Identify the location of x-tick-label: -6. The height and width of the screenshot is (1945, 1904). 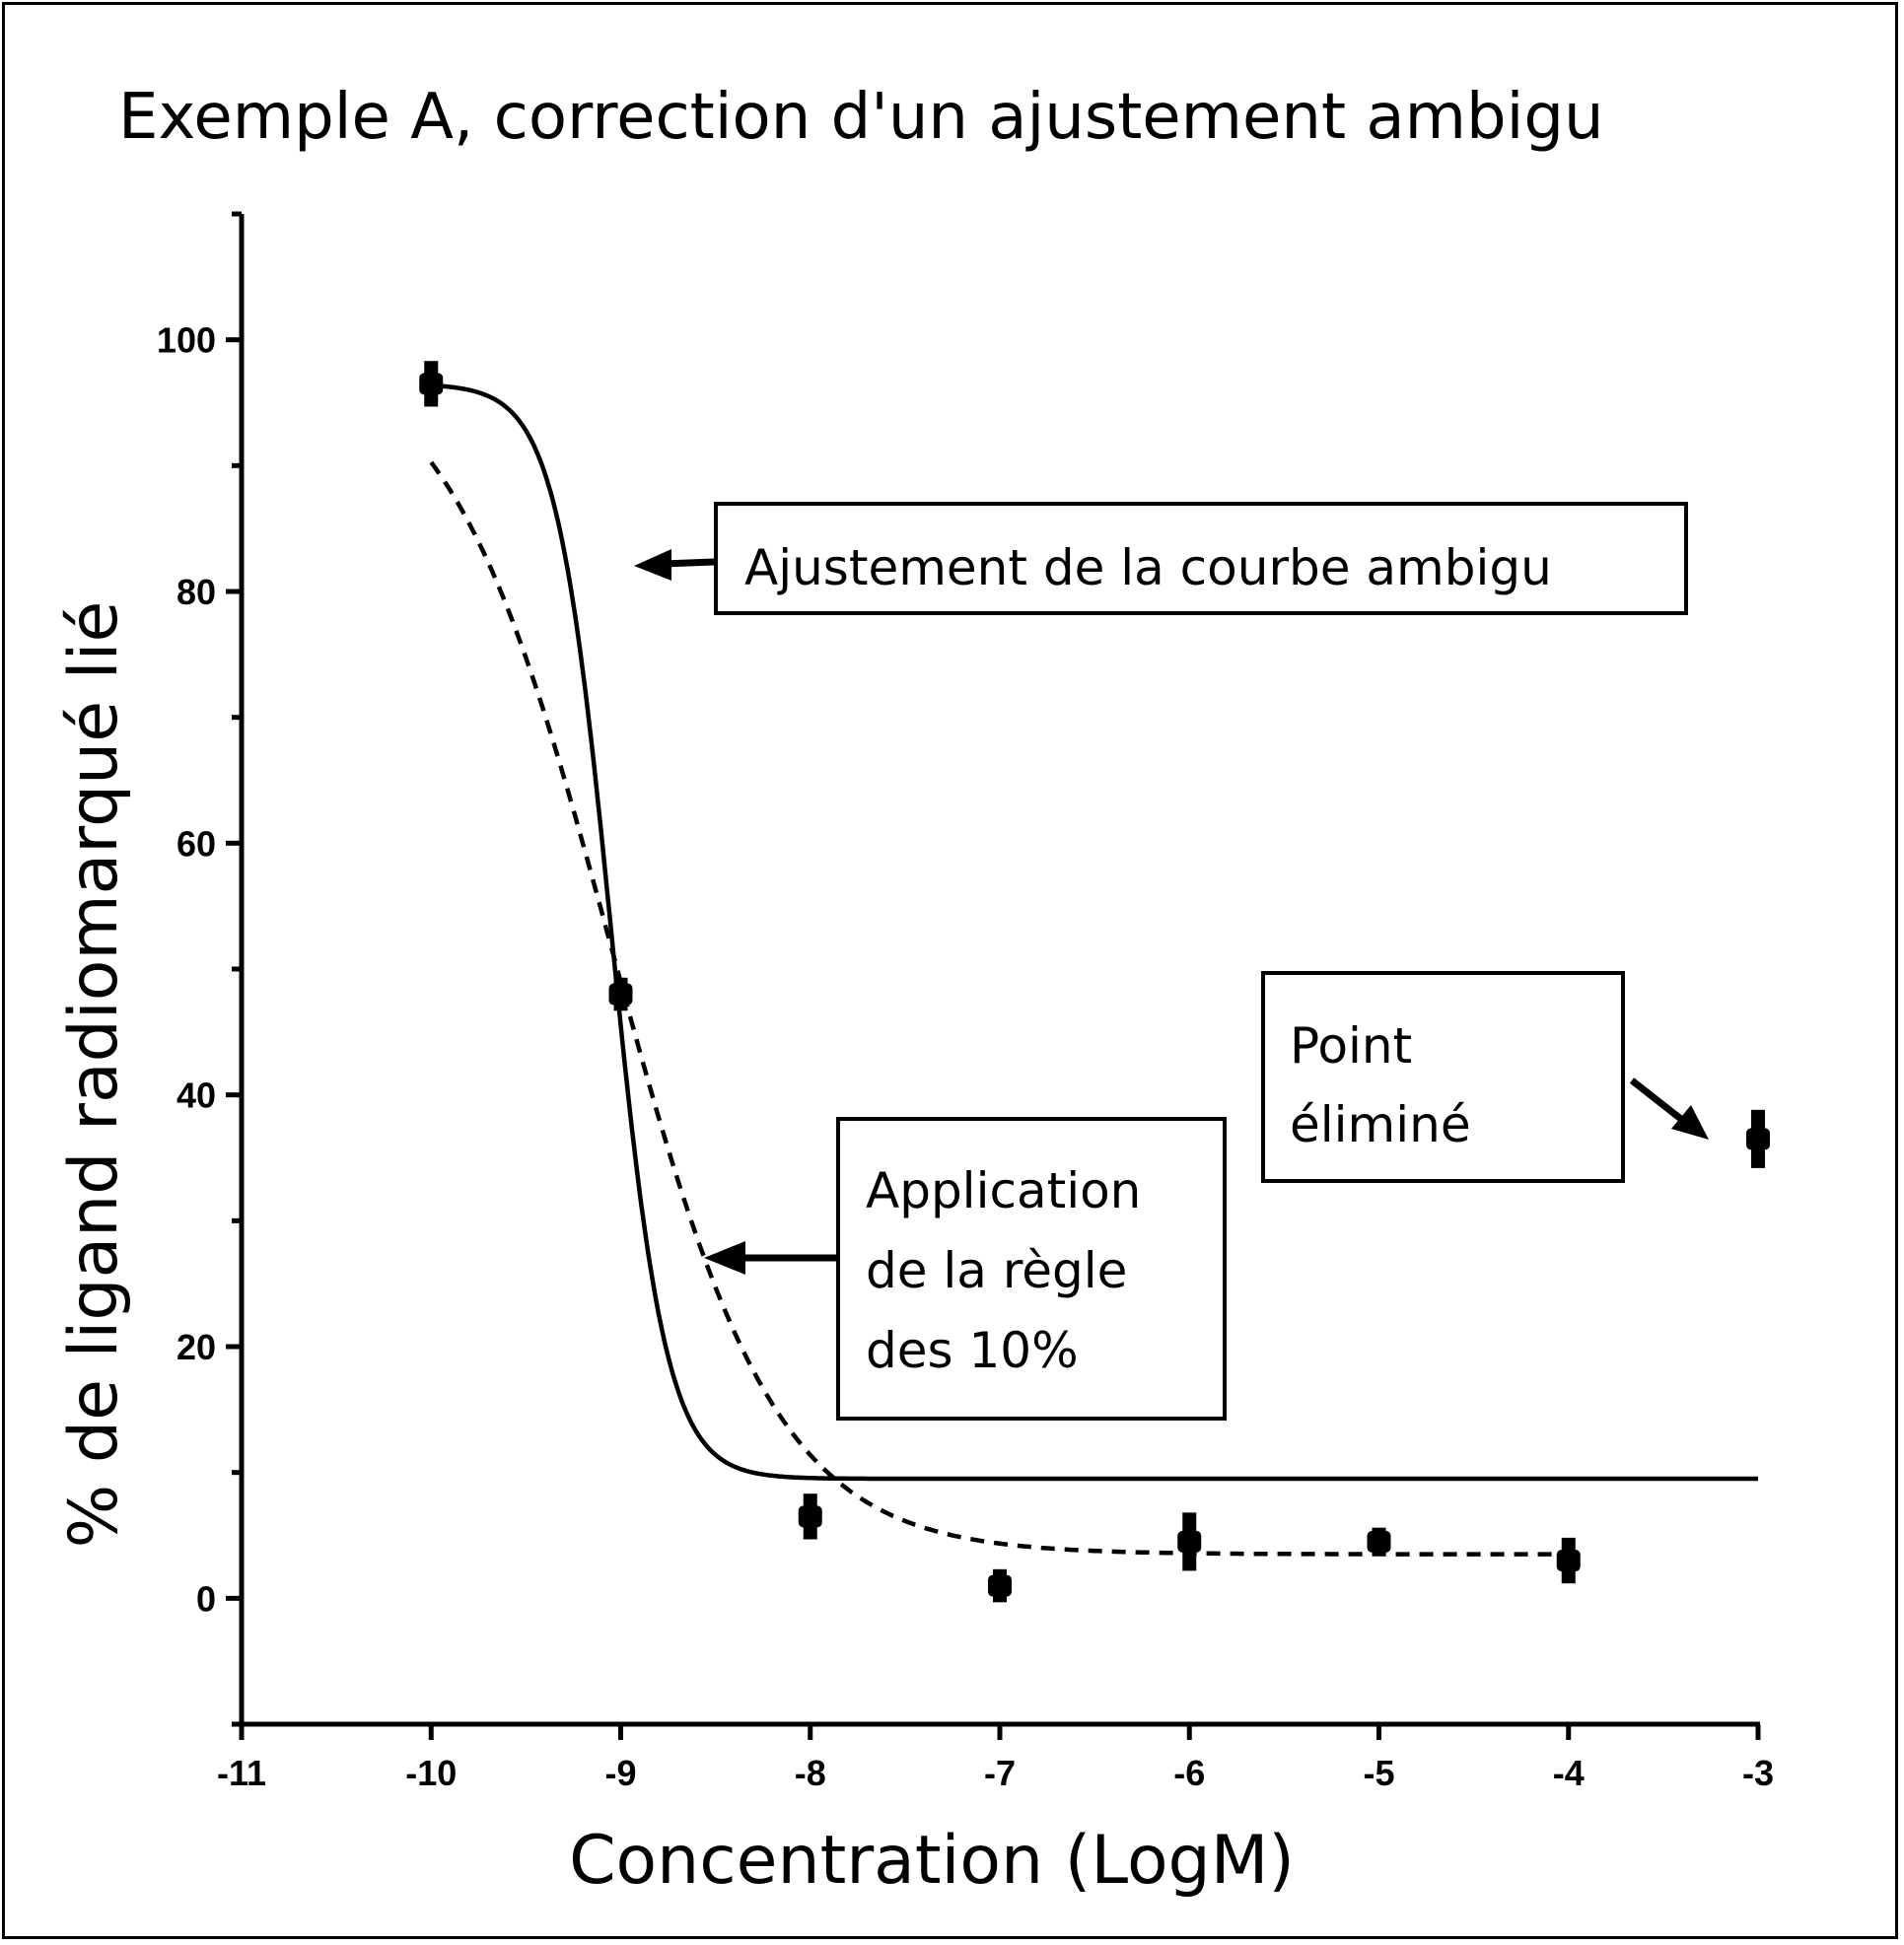
(1189, 1773).